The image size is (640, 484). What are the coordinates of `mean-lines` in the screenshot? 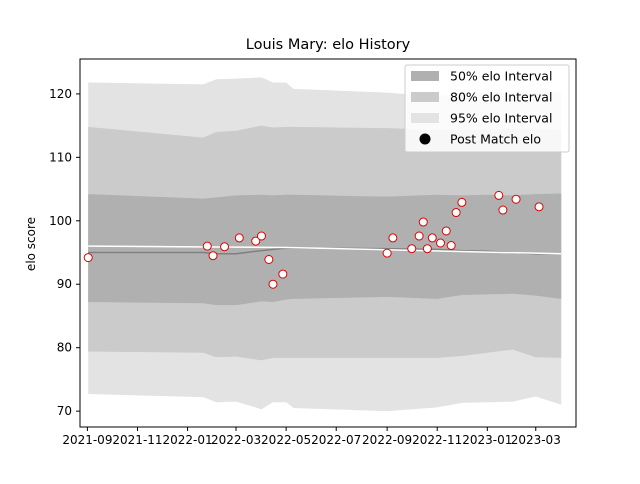 It's located at (325, 250).